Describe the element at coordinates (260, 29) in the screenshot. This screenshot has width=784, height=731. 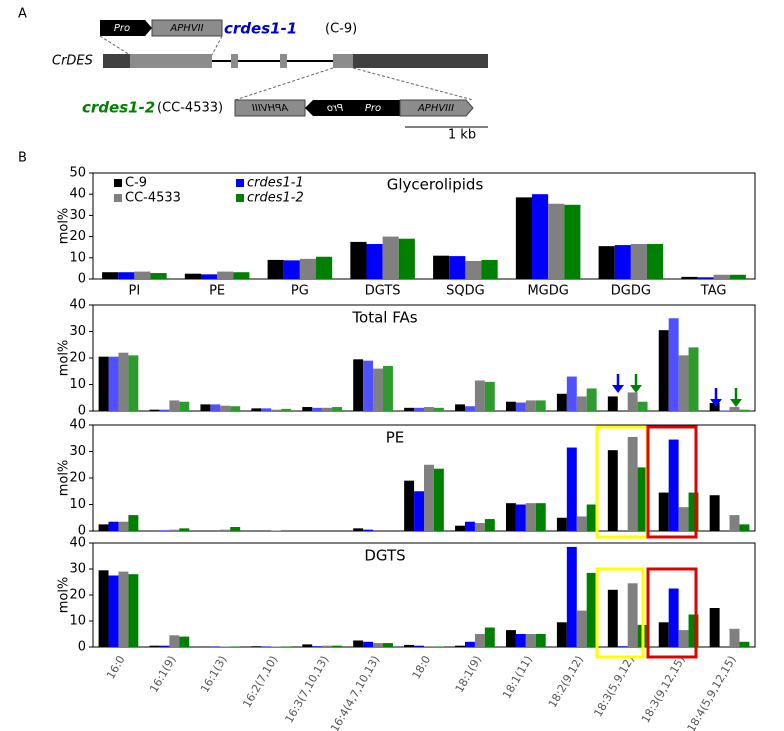
I see `mutant-name: crdes1-1` at that location.